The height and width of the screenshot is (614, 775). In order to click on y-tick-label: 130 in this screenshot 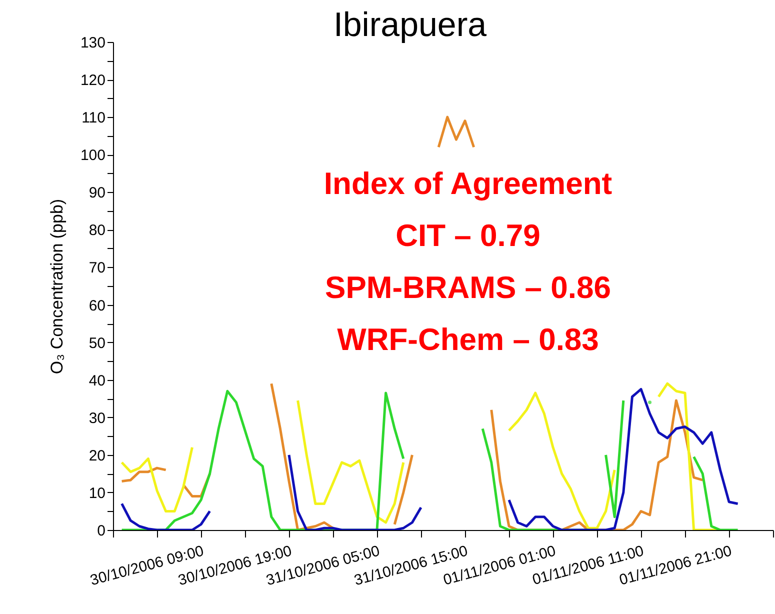, I will do `click(93, 43)`.